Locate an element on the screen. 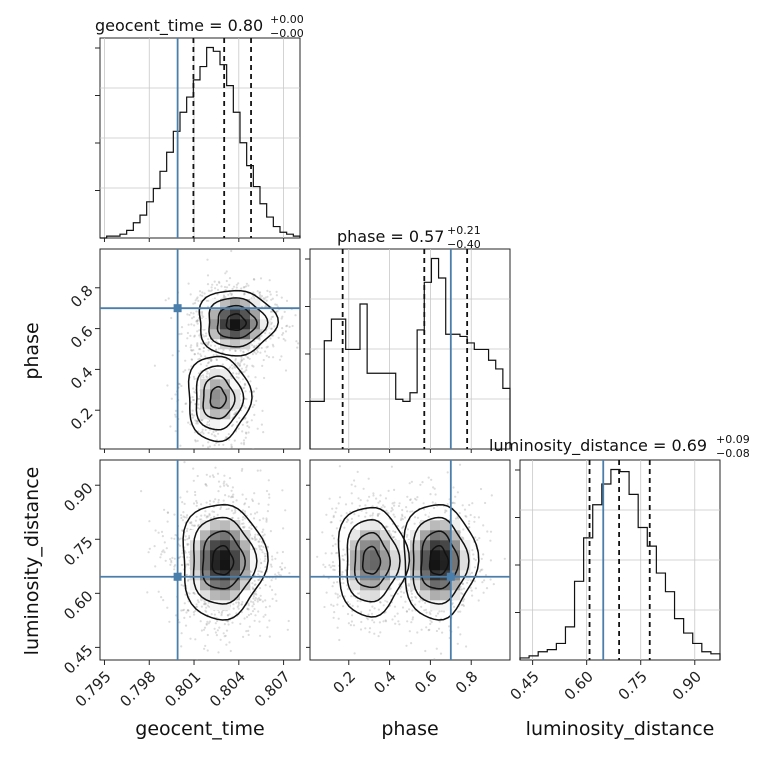  contour-line is located at coordinates (225, 560).